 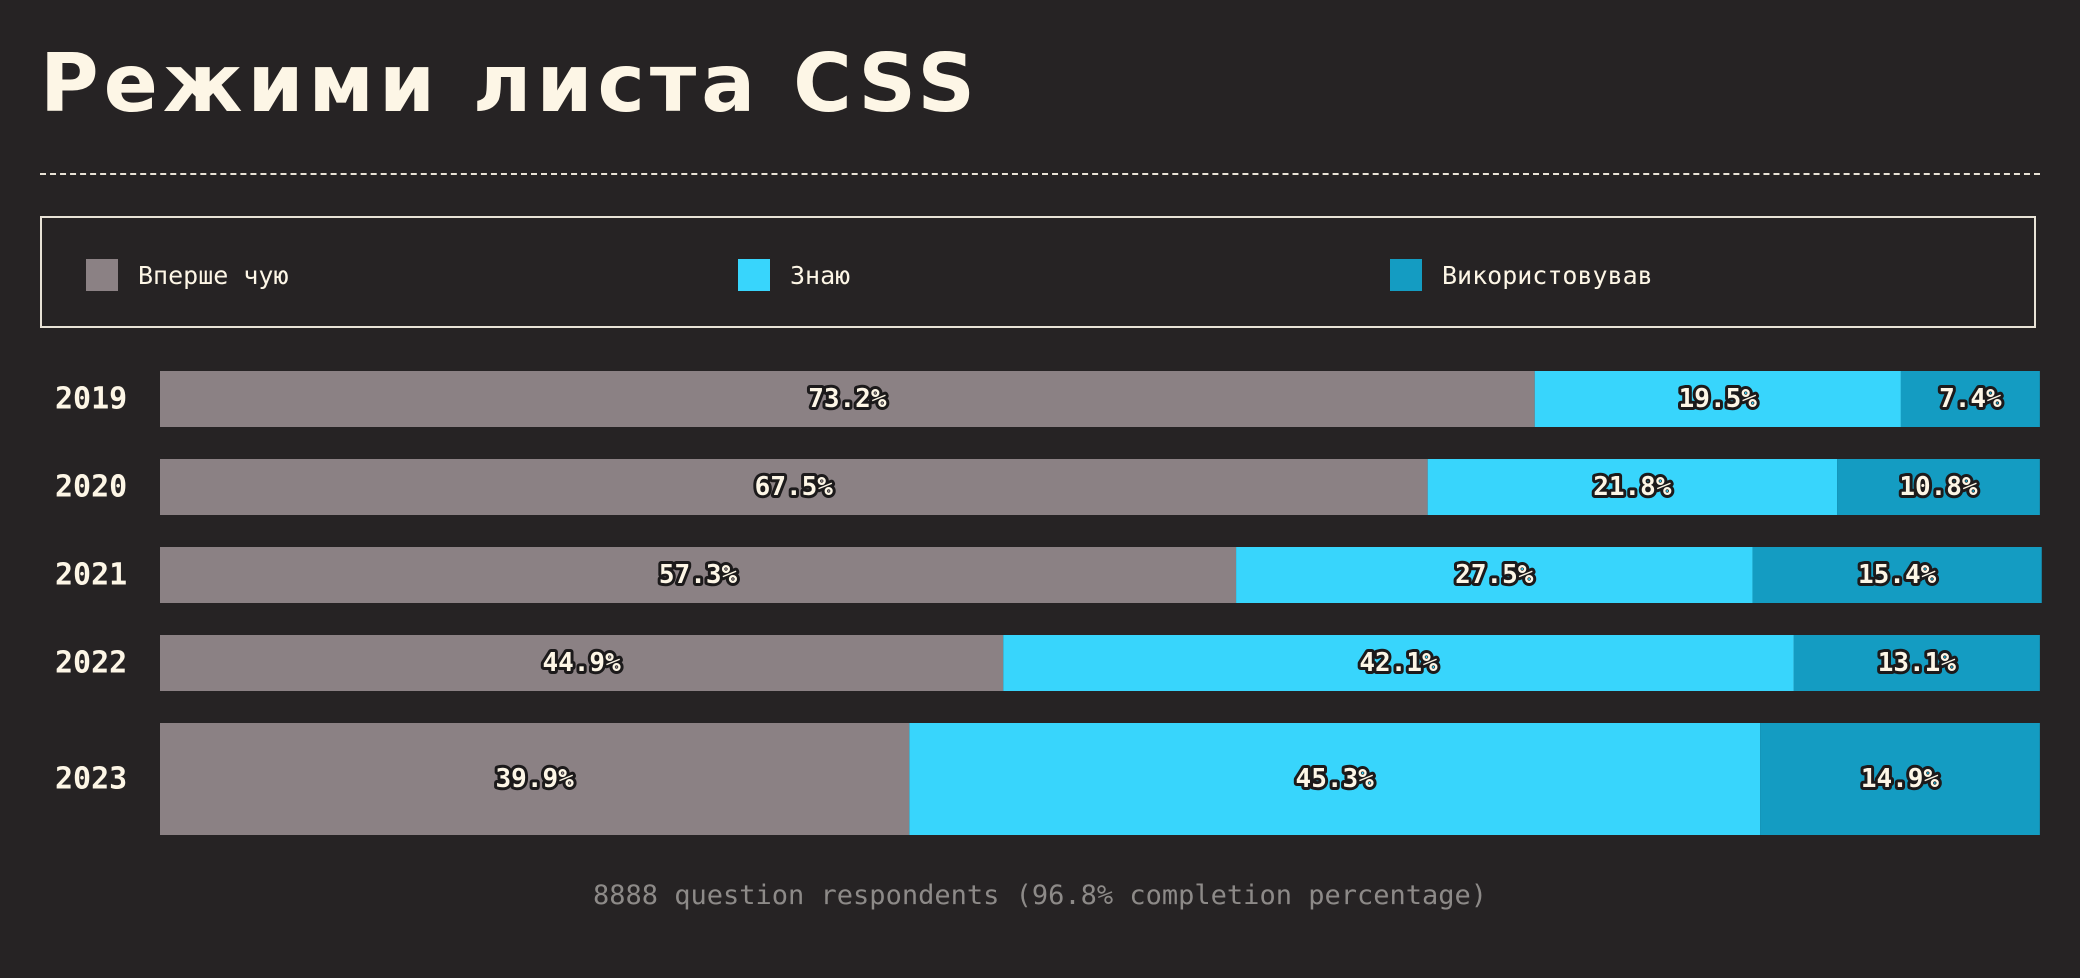 I want to click on value-label-2020-know: 21.8%, so click(x=1632, y=487).